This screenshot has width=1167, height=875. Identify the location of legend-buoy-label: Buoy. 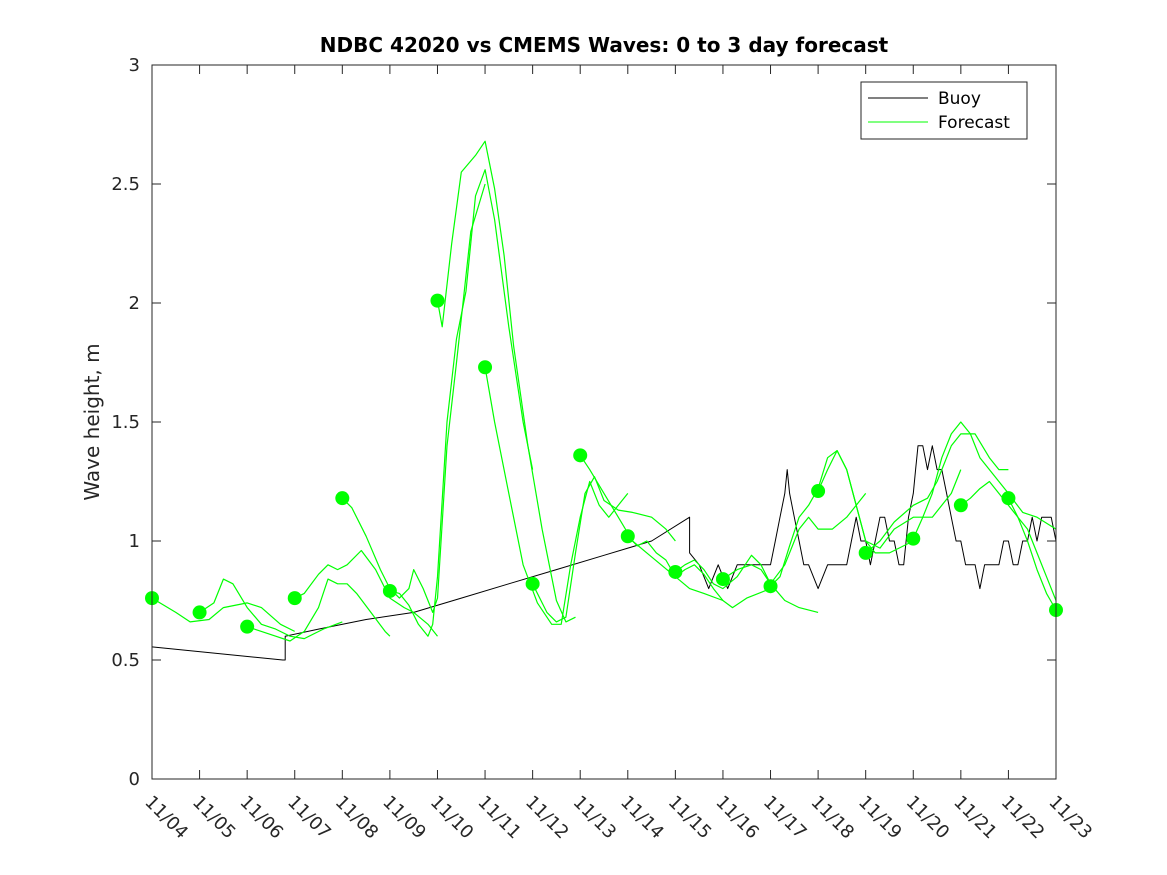
(959, 99).